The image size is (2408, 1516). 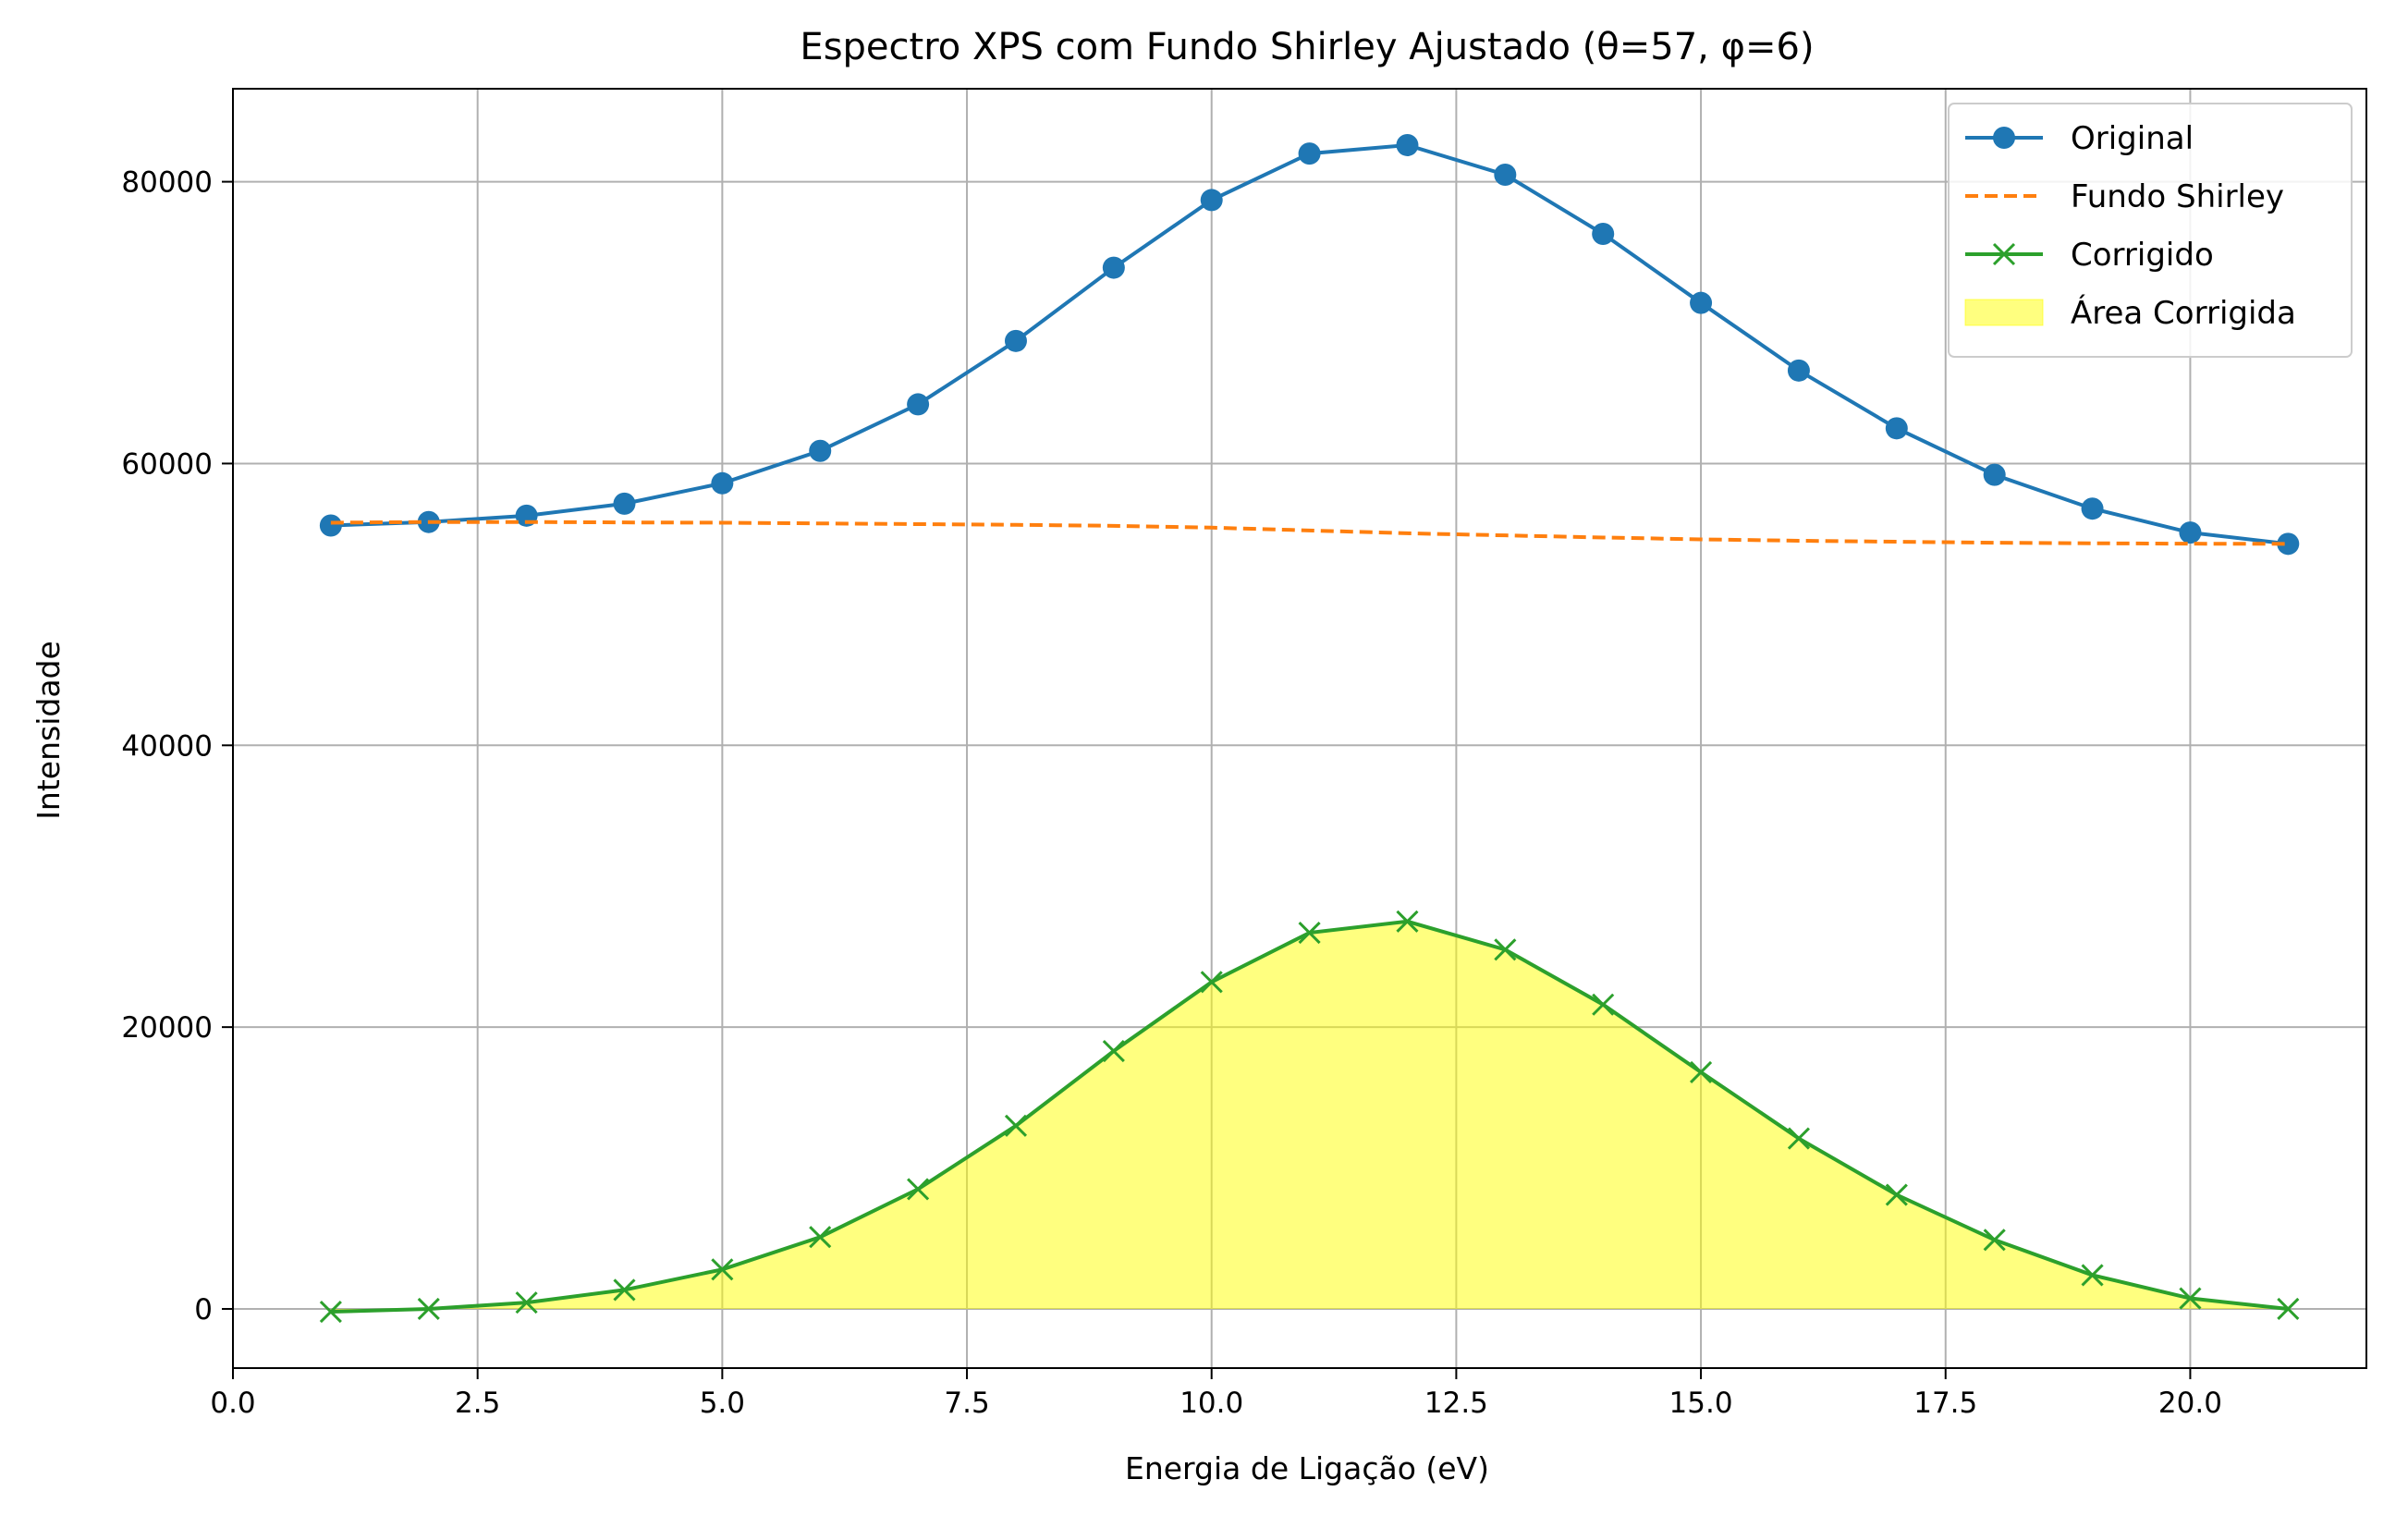 I want to click on x-tick-label: 15.0, so click(x=1701, y=1403).